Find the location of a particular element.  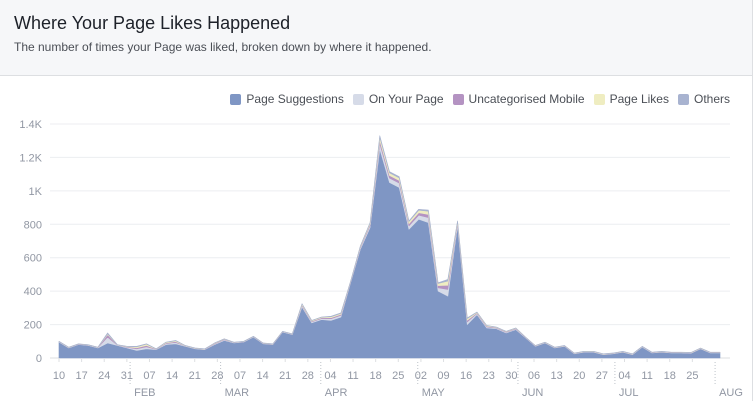

x-tick-label: 10 is located at coordinates (59, 376).